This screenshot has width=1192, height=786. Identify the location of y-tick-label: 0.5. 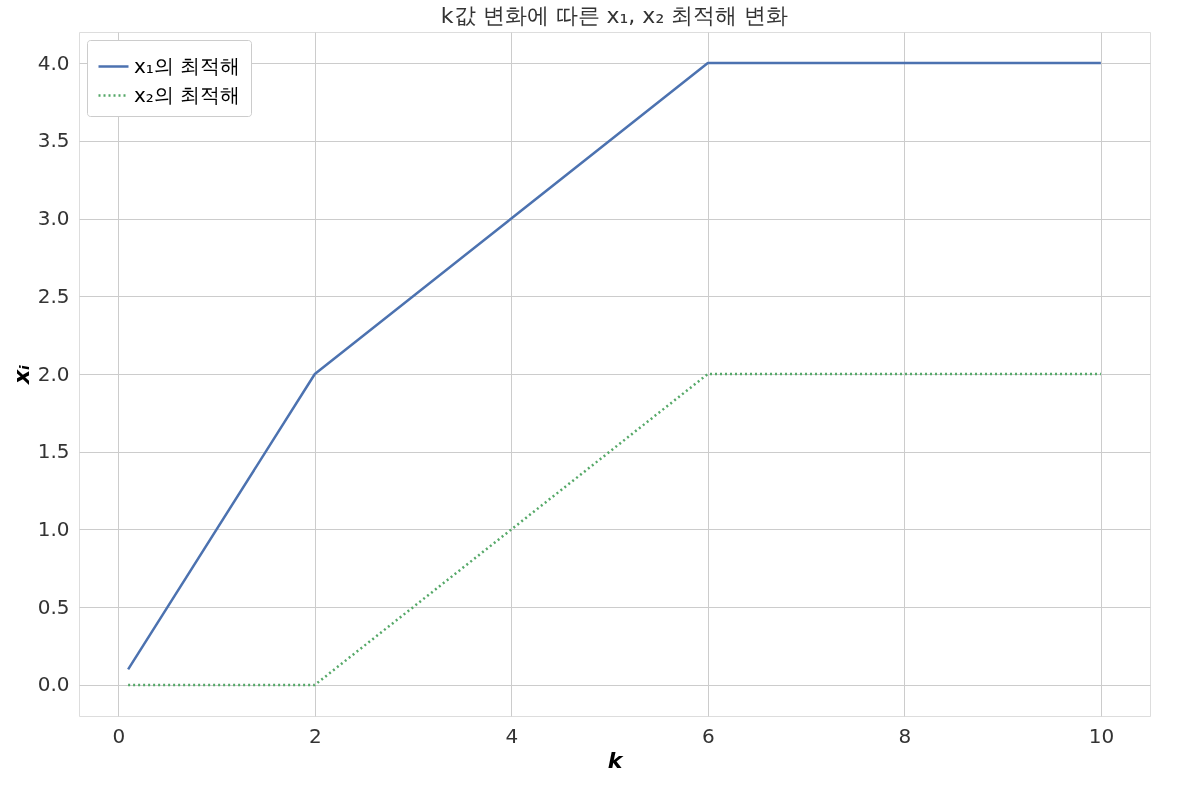
(53, 606).